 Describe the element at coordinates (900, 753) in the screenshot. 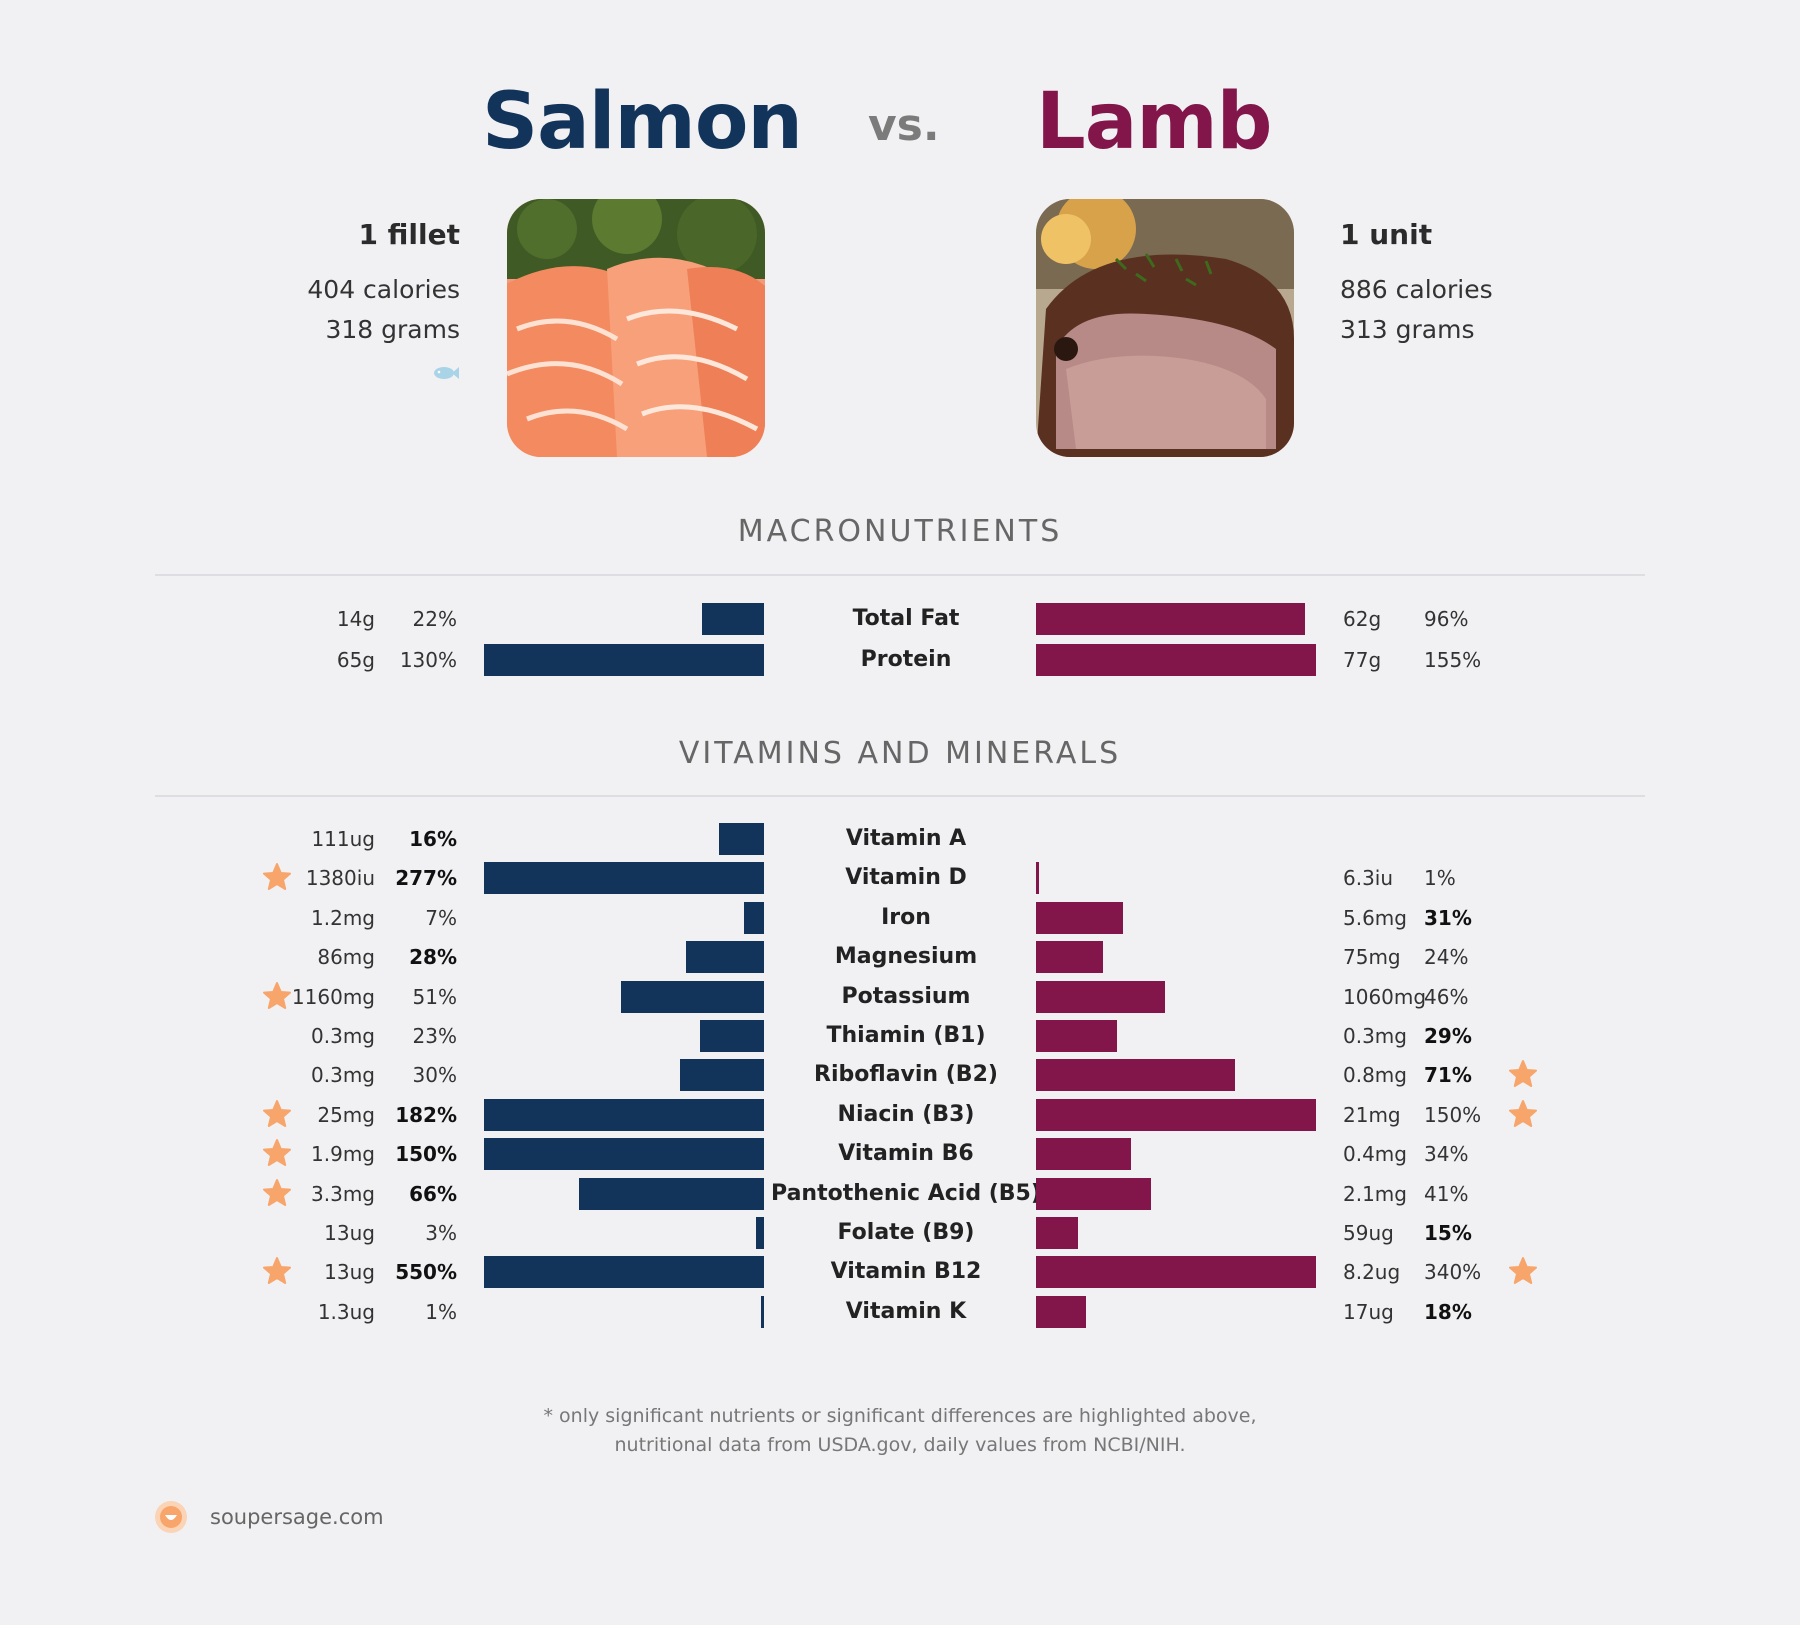

I see `vitamins-heading: VITAMINS AND MINERALS` at that location.